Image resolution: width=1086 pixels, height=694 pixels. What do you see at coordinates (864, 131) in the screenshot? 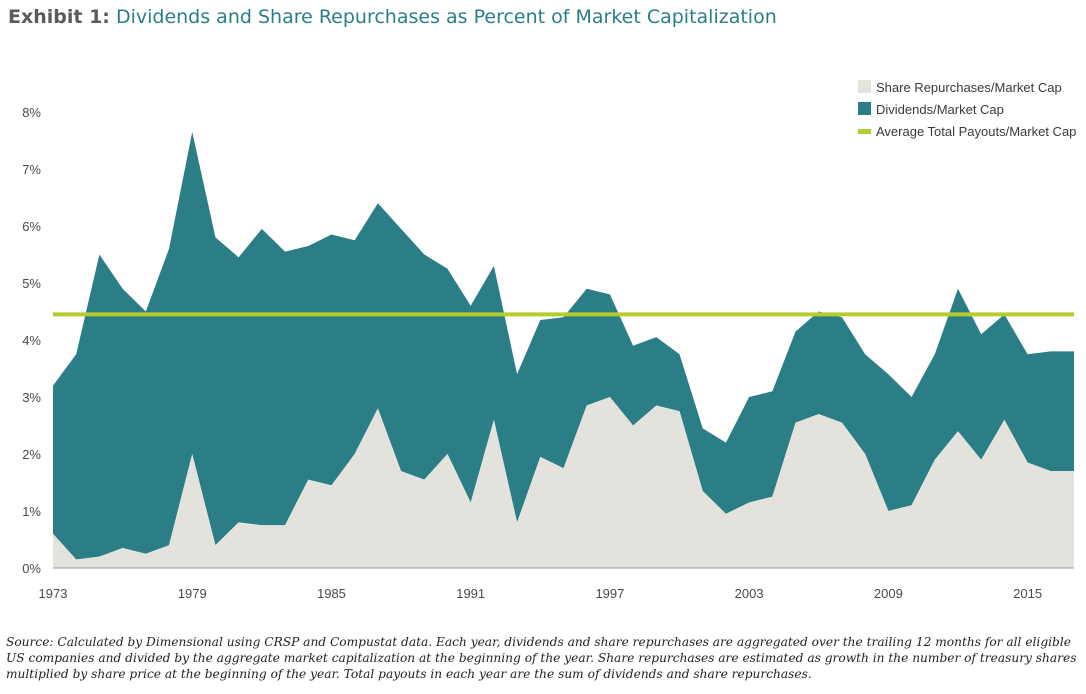
I see `legend-average-swatch` at bounding box center [864, 131].